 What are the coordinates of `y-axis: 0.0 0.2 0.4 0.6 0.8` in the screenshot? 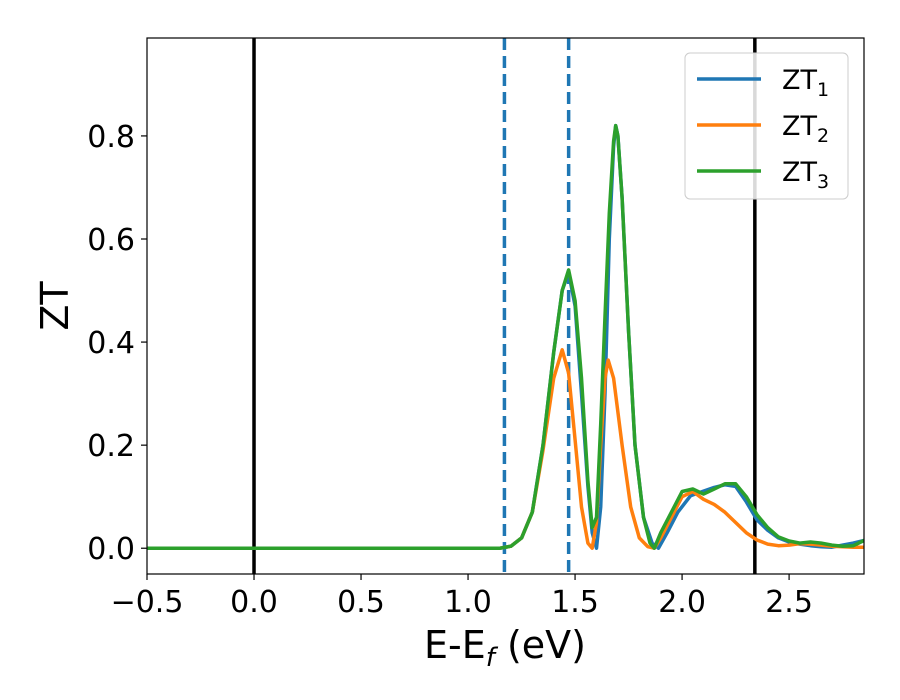 It's located at (117, 343).